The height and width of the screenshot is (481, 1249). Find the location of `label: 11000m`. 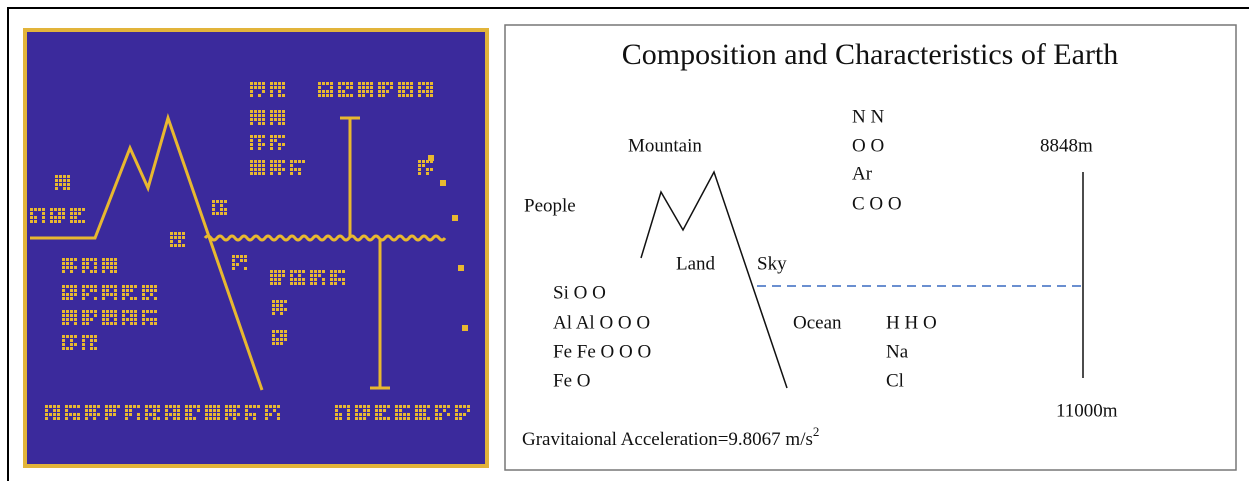

label: 11000m is located at coordinates (1087, 410).